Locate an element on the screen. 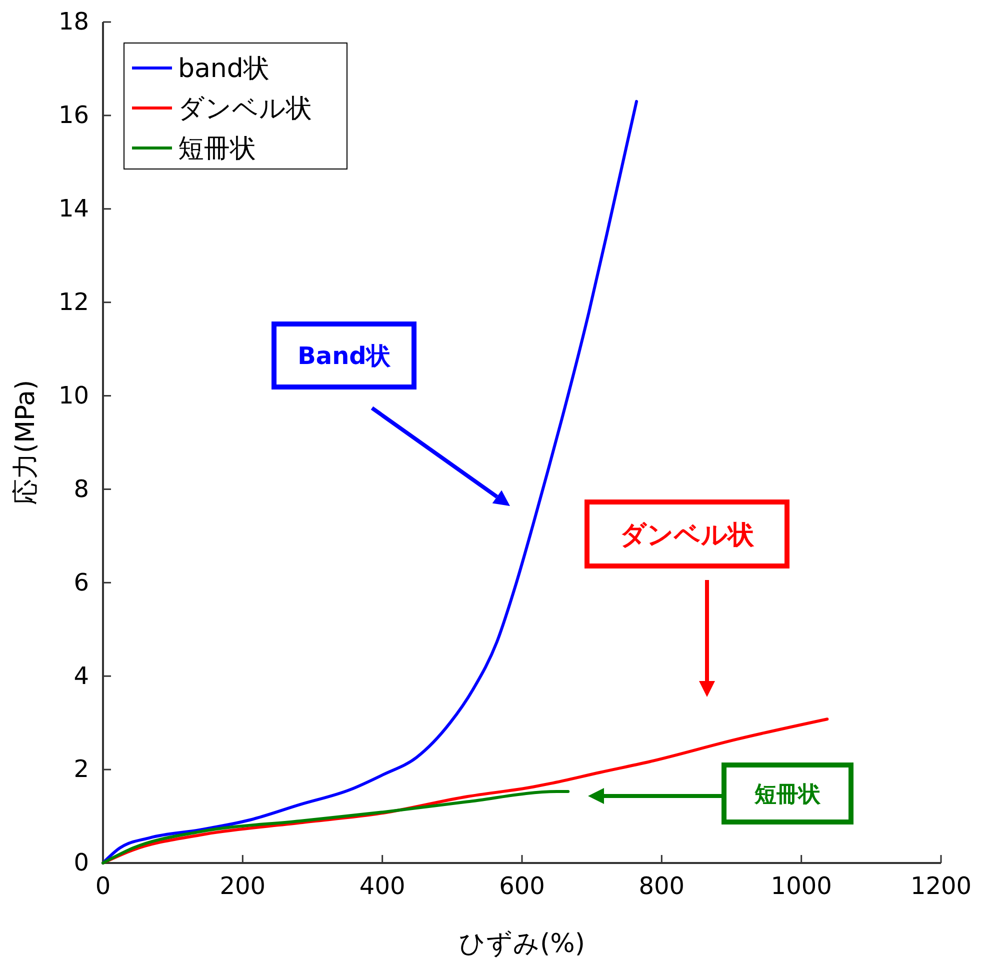  annotation: Band状 is located at coordinates (345, 356).